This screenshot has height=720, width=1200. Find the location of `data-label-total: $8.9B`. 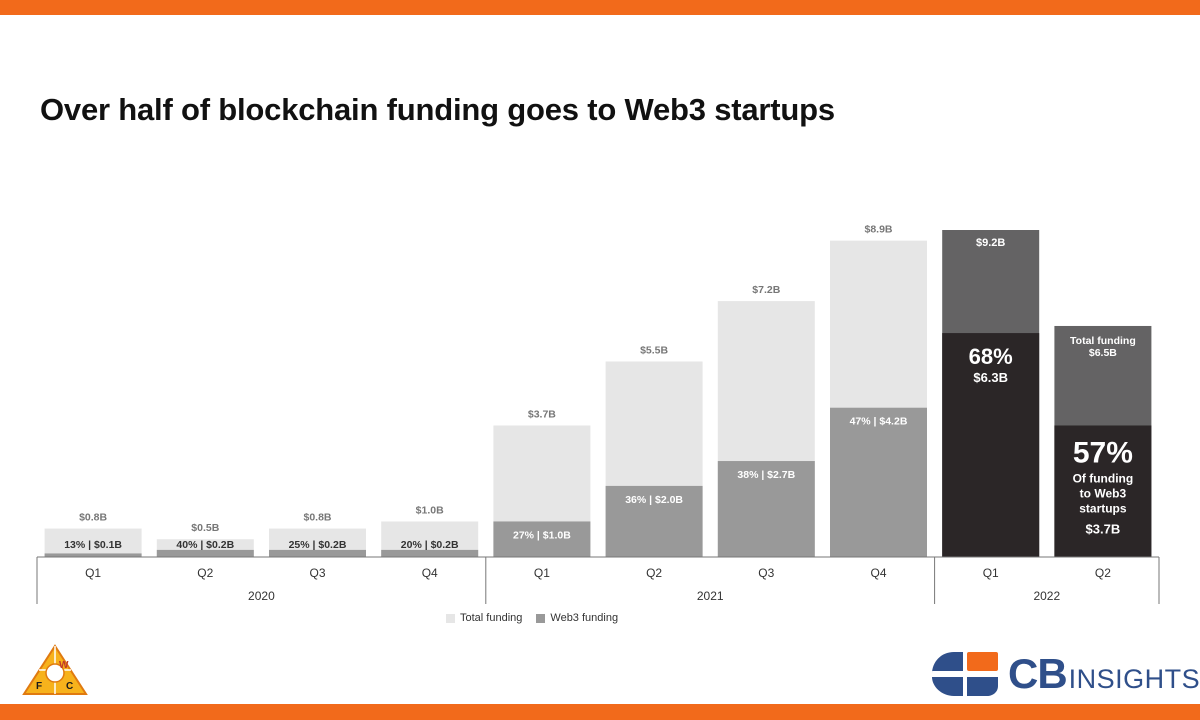

data-label-total: $8.9B is located at coordinates (878, 230).